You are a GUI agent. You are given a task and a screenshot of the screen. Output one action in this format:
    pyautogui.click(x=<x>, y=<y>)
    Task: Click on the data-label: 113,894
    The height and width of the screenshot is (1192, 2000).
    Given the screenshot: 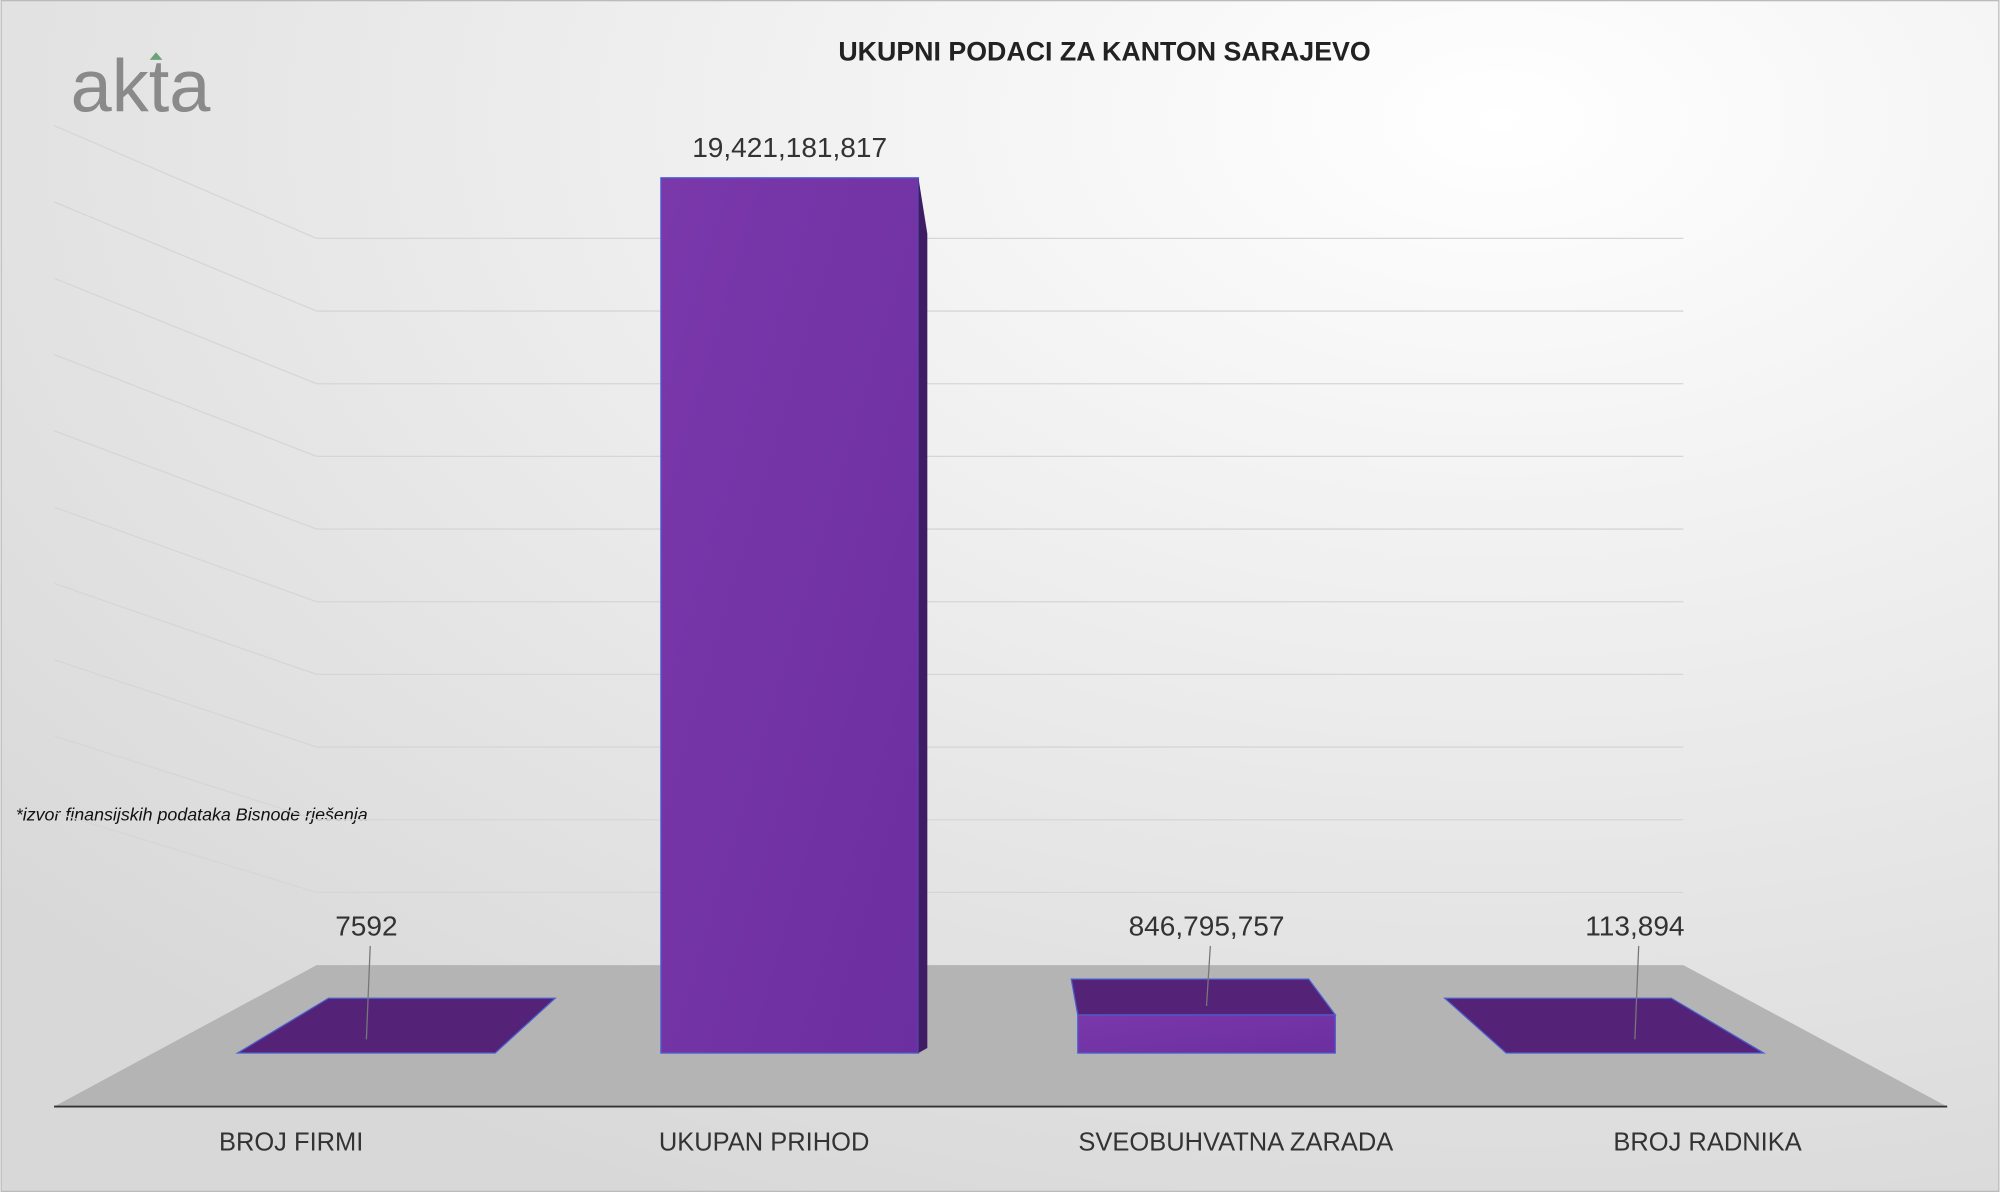 What is the action you would take?
    pyautogui.click(x=1634, y=926)
    